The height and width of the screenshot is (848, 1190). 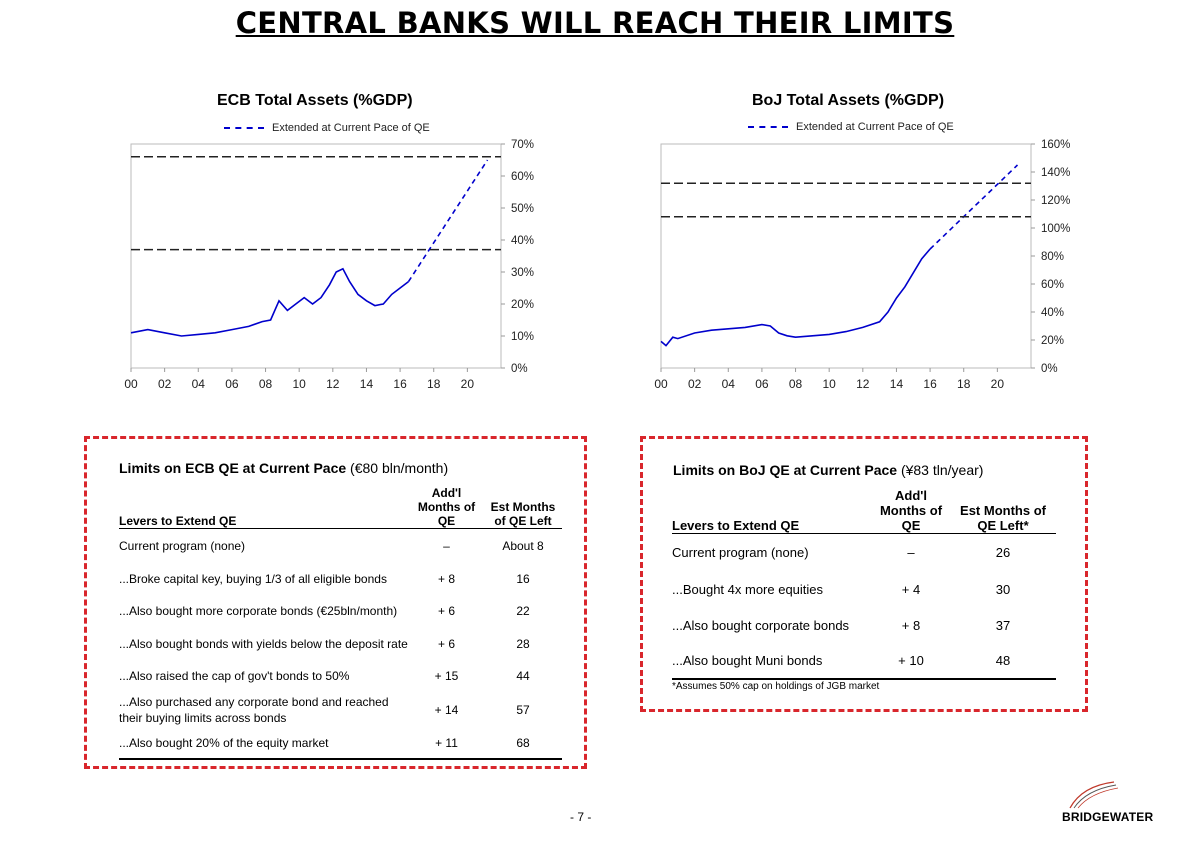 What do you see at coordinates (522, 273) in the screenshot?
I see `y-tick-label: 30%` at bounding box center [522, 273].